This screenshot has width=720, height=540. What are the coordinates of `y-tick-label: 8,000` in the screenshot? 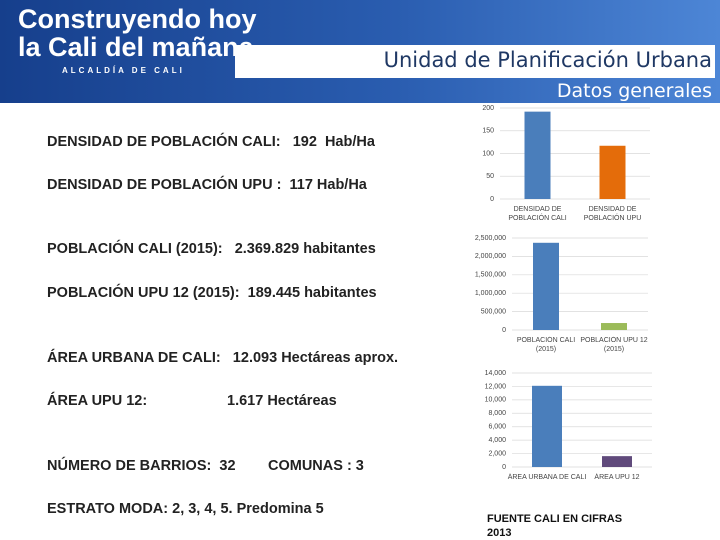 It's located at (497, 413).